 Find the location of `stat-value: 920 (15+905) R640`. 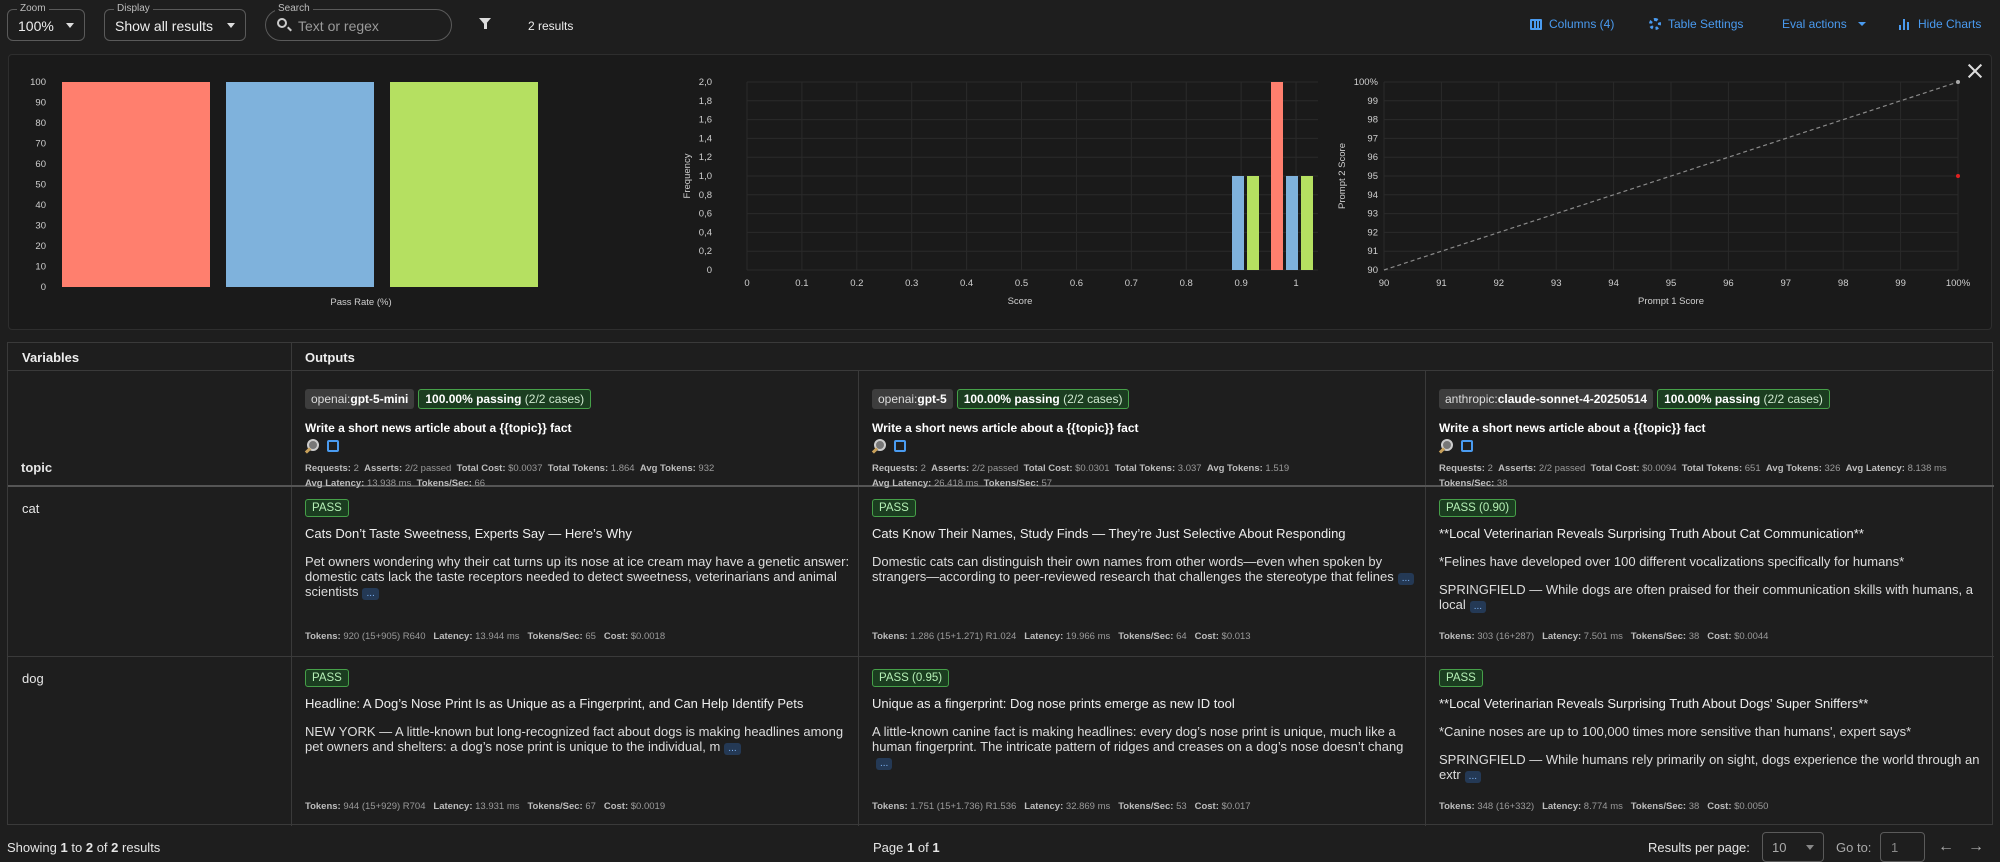

stat-value: 920 (15+905) R640 is located at coordinates (384, 636).